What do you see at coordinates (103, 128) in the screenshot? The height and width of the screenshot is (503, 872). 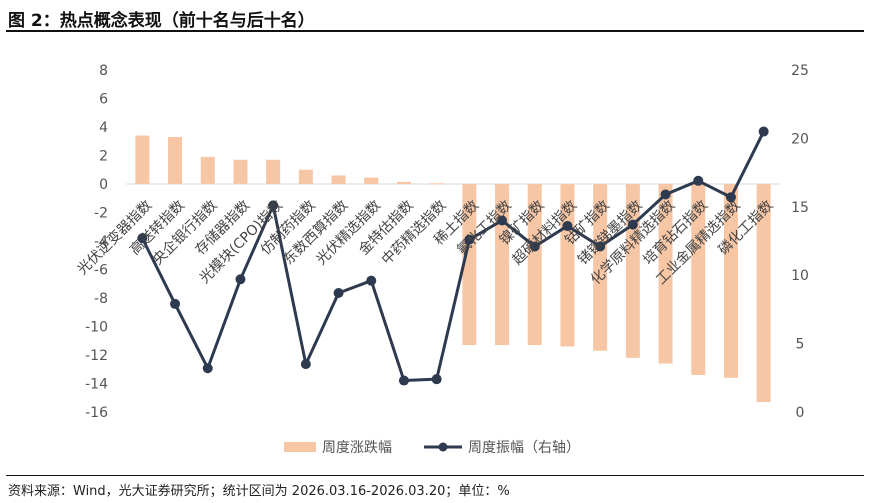 I see `left-axis-tick-label: 4` at bounding box center [103, 128].